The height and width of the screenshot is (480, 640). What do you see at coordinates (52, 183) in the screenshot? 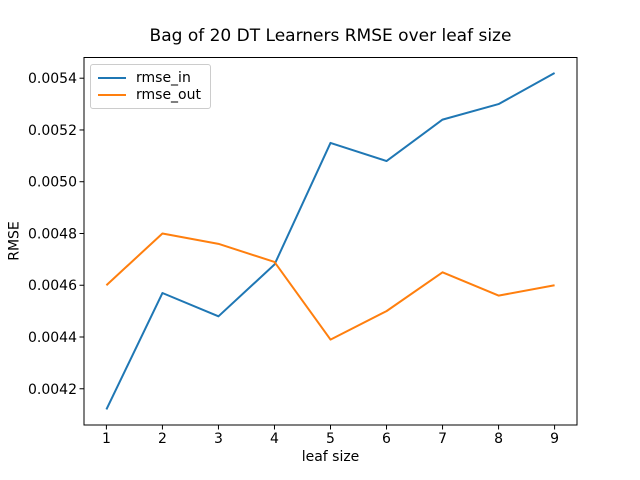
I see `y-tick-label: 0.0050` at bounding box center [52, 183].